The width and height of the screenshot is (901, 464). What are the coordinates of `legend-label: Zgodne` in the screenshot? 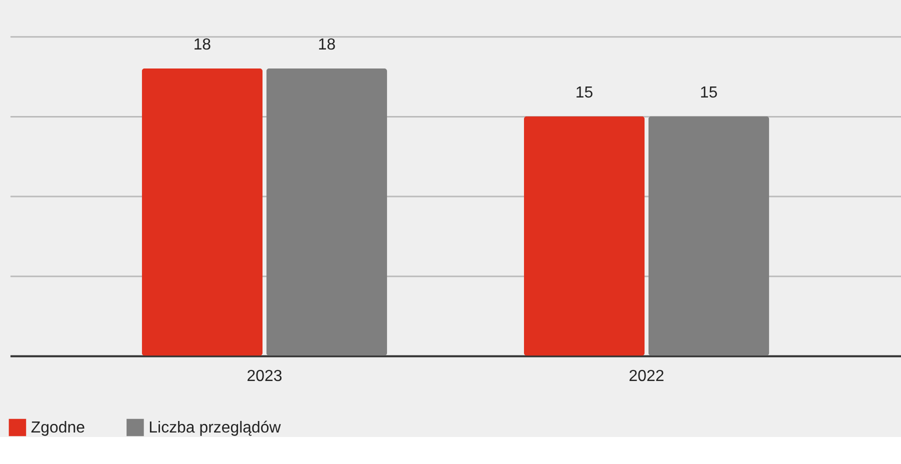 It's located at (58, 427).